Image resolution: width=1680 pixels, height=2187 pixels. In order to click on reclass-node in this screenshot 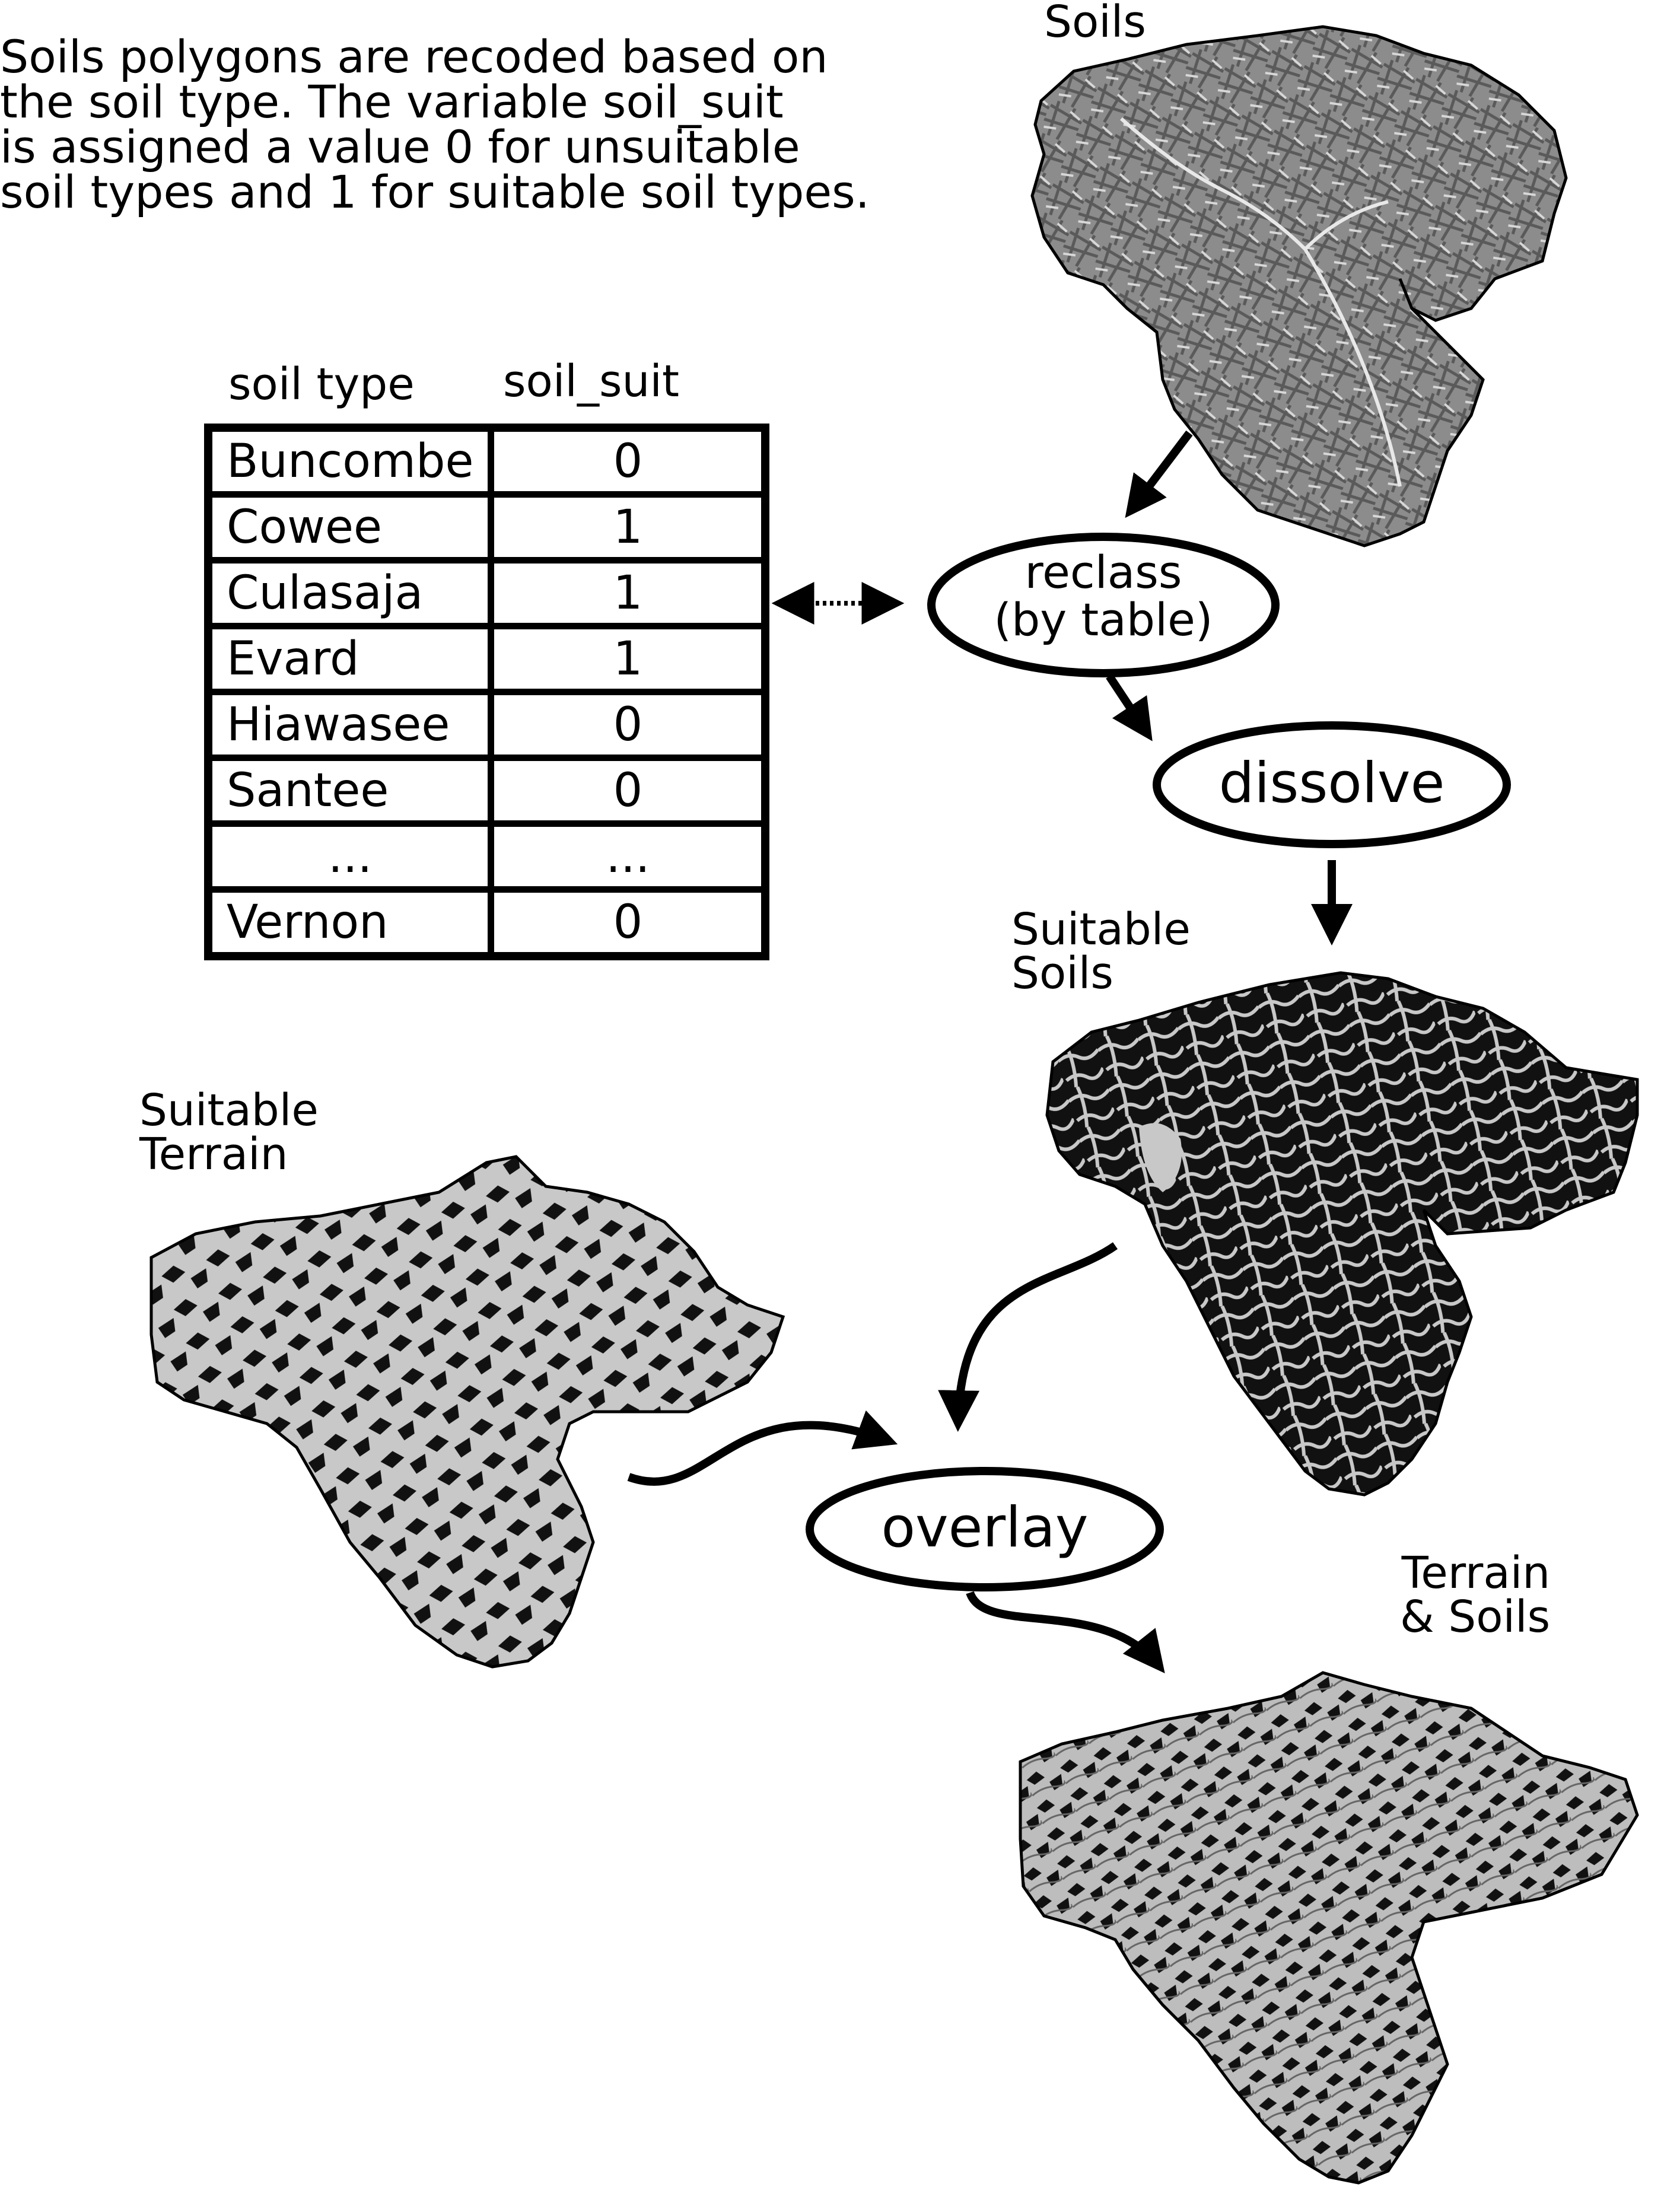, I will do `click(1103, 605)`.